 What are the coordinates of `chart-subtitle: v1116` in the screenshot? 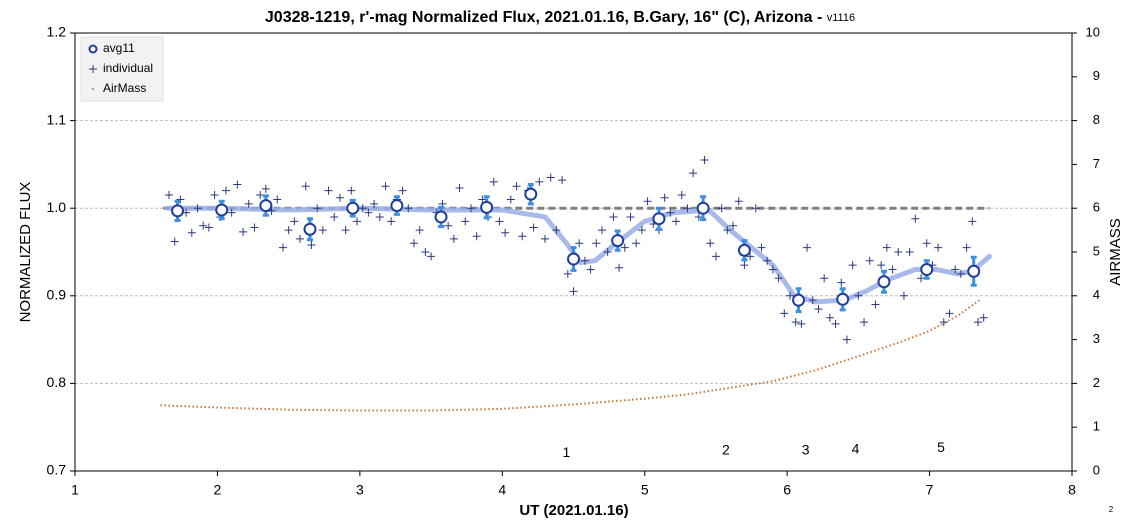 It's located at (841, 18).